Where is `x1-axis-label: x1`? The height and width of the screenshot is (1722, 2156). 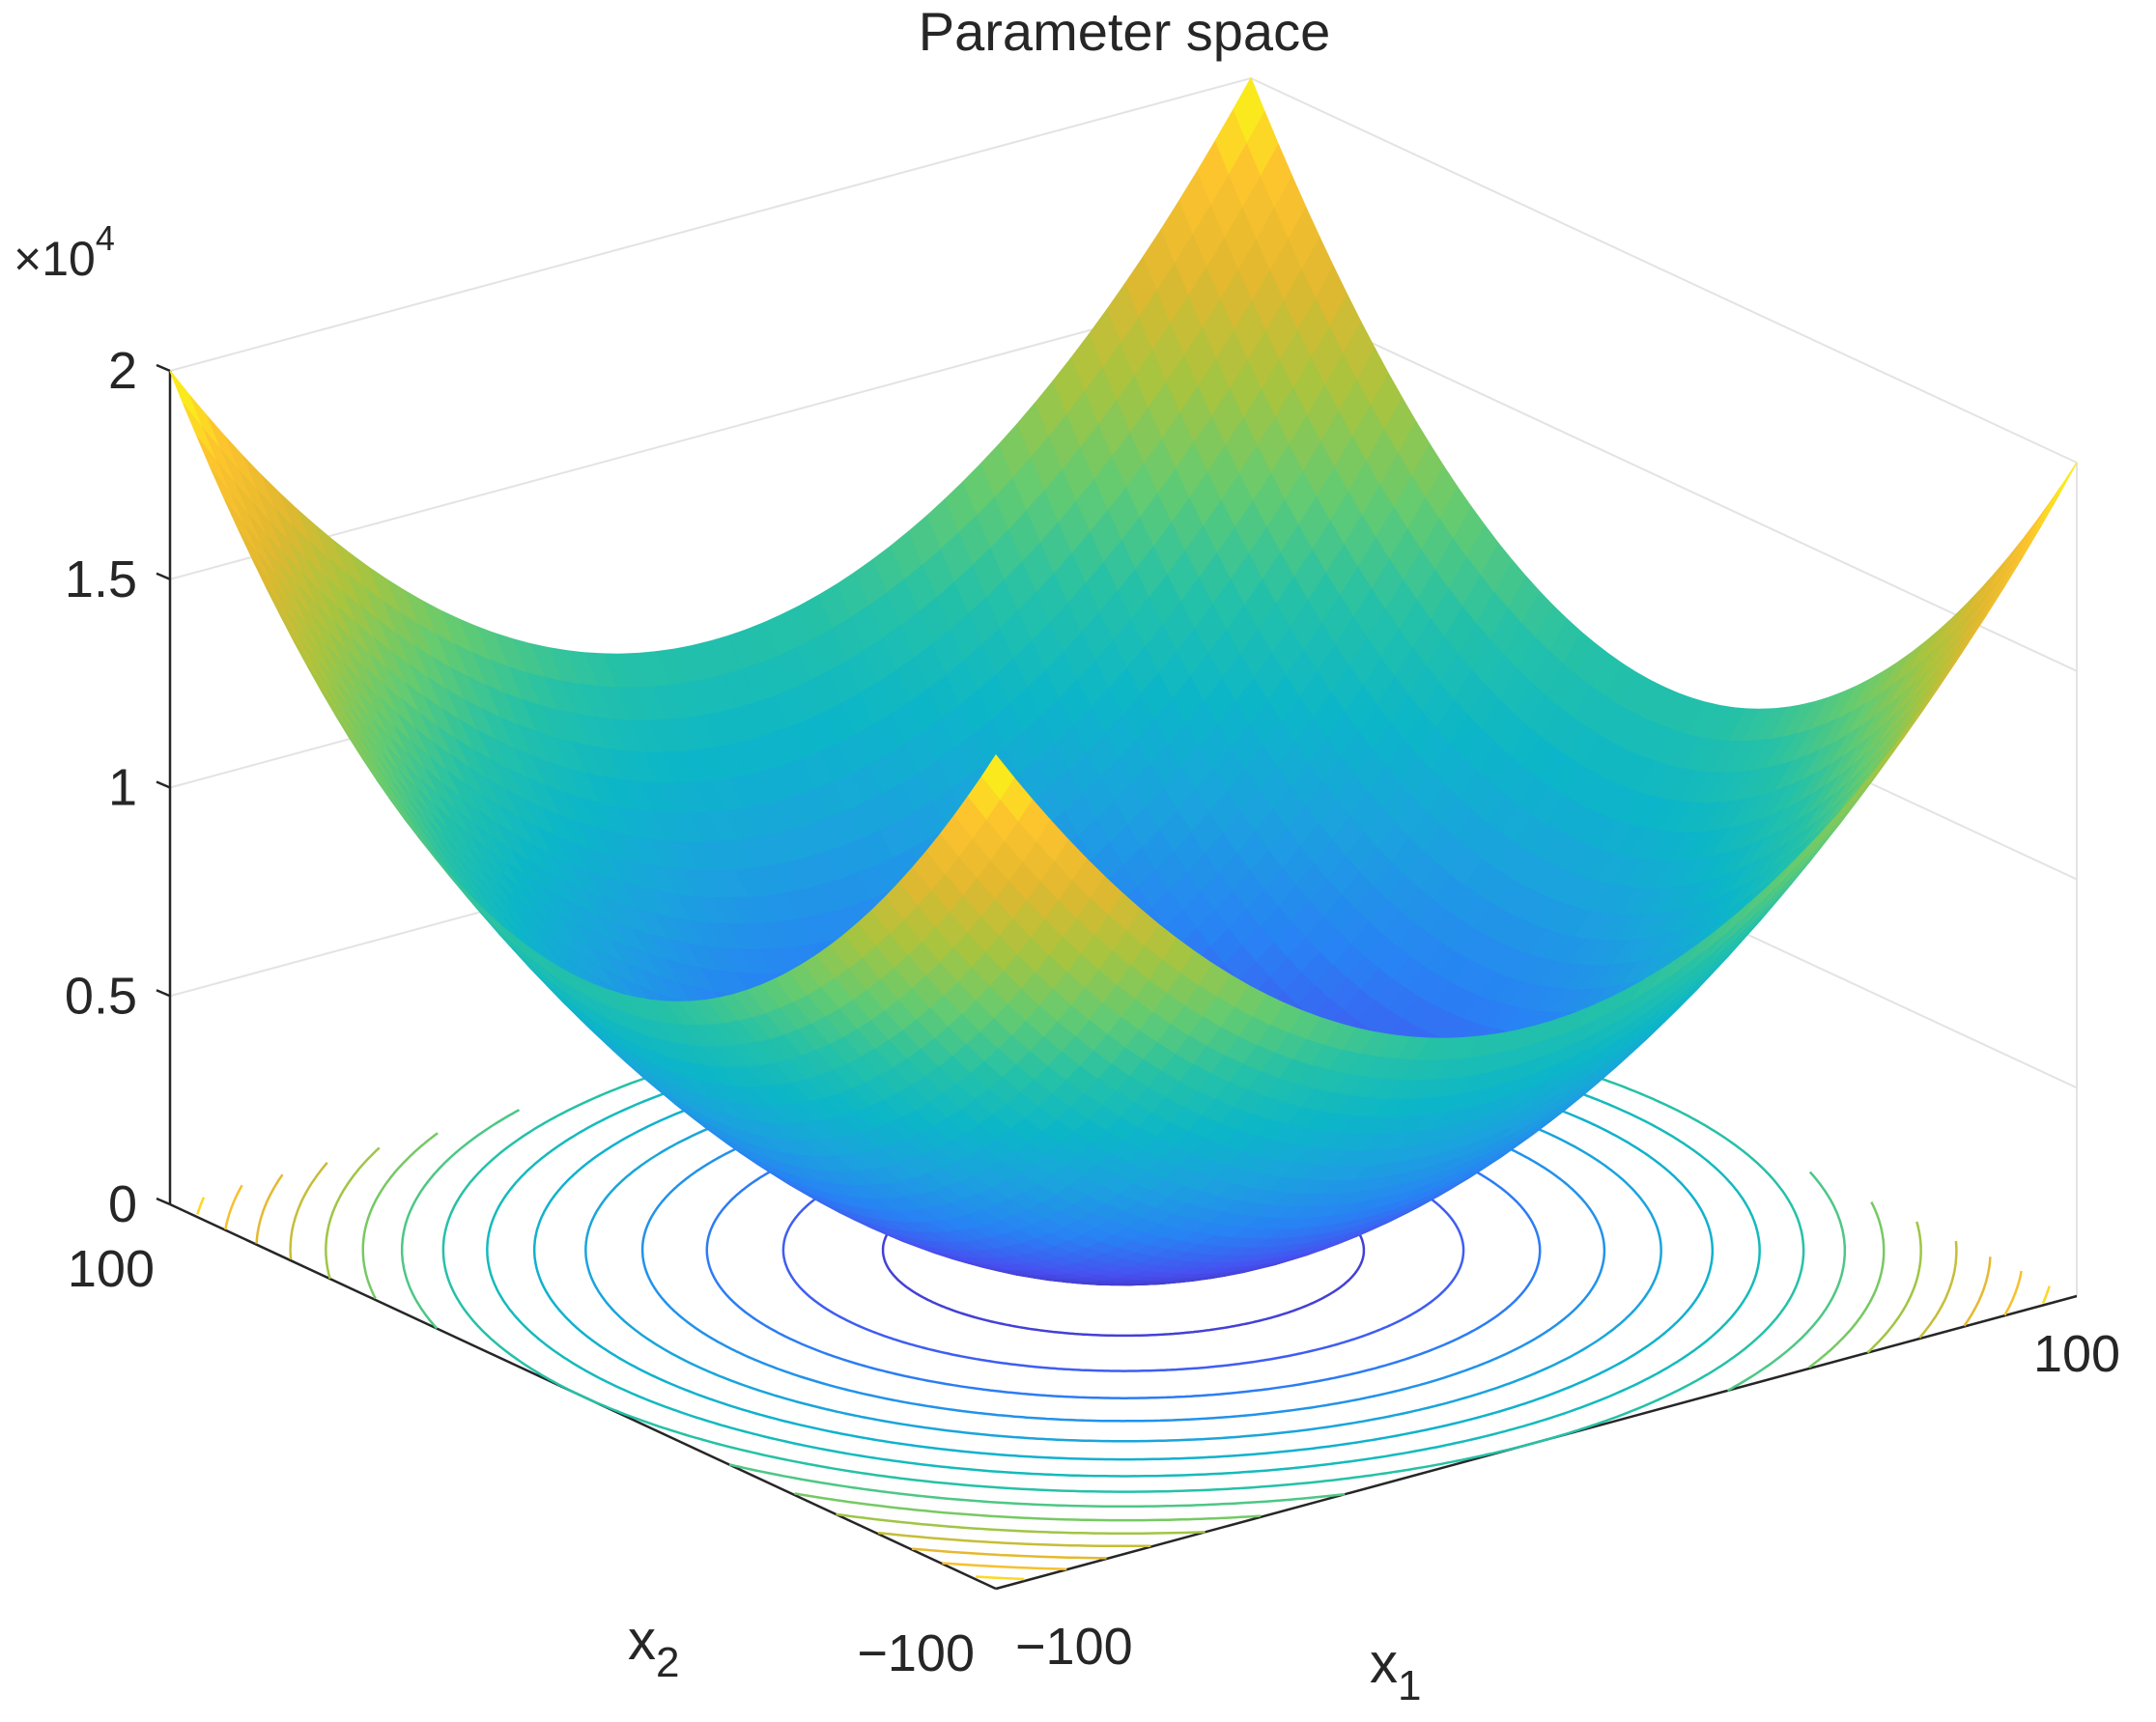
x1-axis-label: x1 is located at coordinates (1395, 1670).